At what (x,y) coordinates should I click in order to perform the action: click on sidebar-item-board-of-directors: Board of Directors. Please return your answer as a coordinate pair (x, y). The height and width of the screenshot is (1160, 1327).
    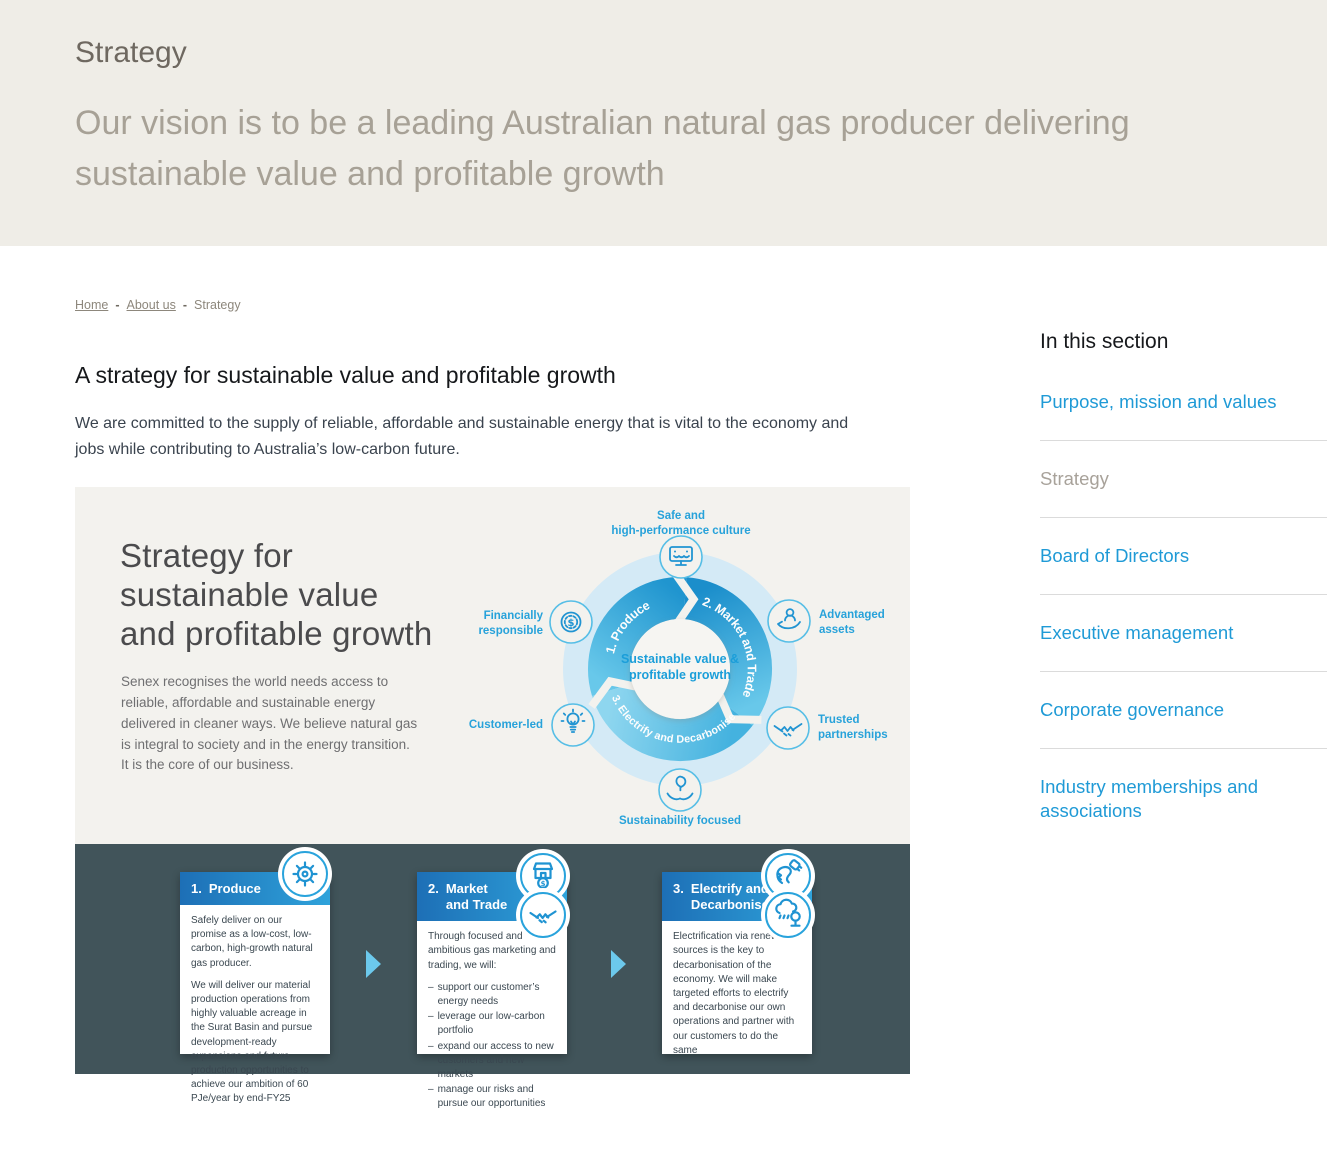
    Looking at the image, I should click on (1183, 555).